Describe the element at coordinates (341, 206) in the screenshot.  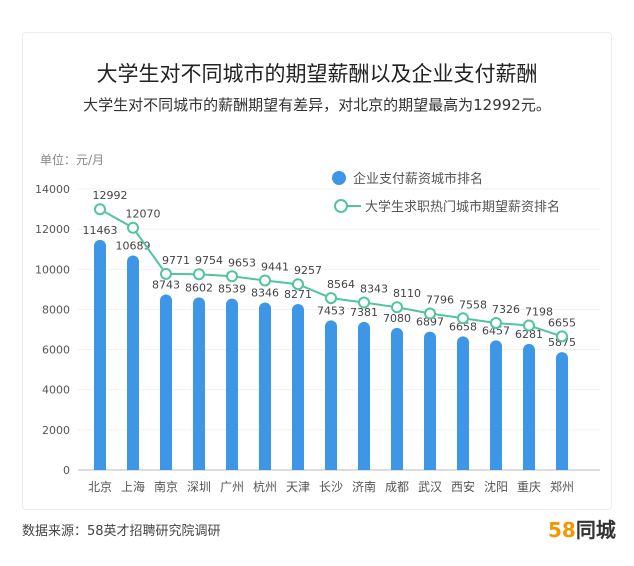
I see `legend-line-icon` at that location.